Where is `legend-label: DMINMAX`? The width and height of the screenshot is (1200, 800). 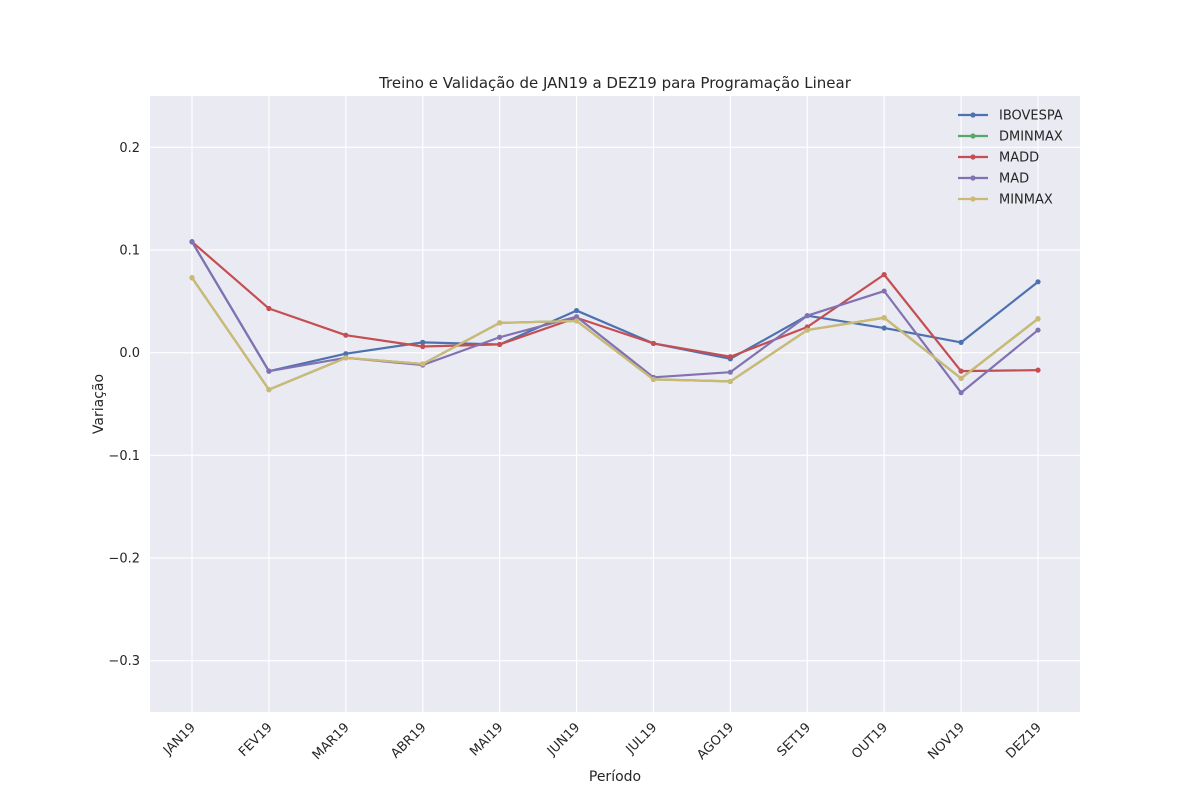
legend-label: DMINMAX is located at coordinates (1031, 137).